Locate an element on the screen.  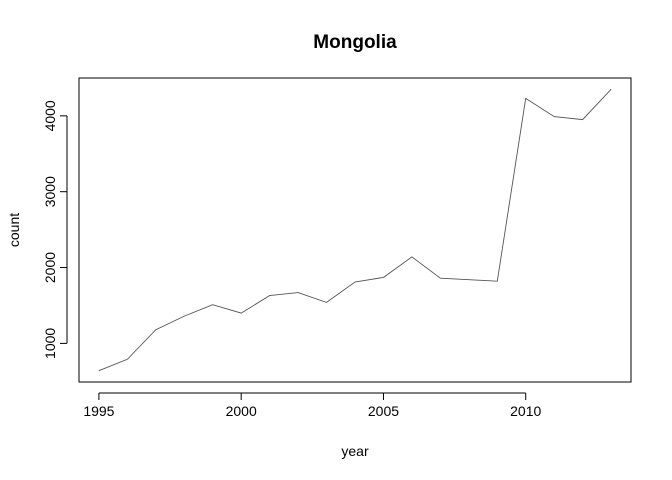
y-axis-label: count is located at coordinates (14, 230).